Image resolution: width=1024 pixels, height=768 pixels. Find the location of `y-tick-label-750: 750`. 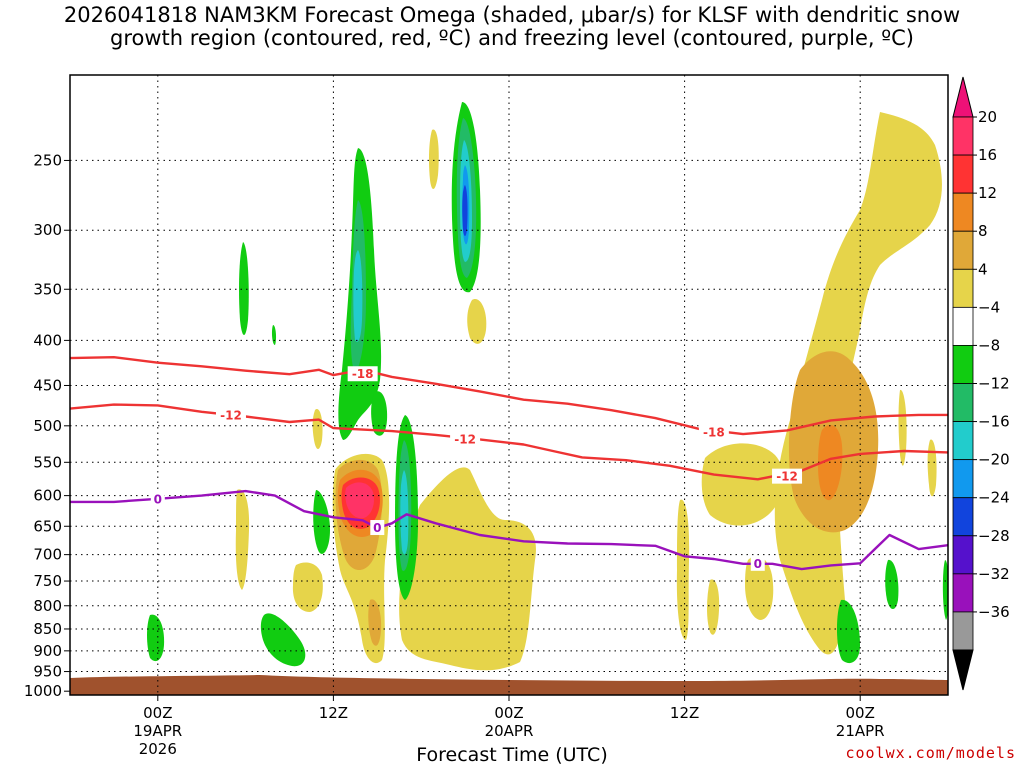

y-tick-label-750: 750 is located at coordinates (47, 581).